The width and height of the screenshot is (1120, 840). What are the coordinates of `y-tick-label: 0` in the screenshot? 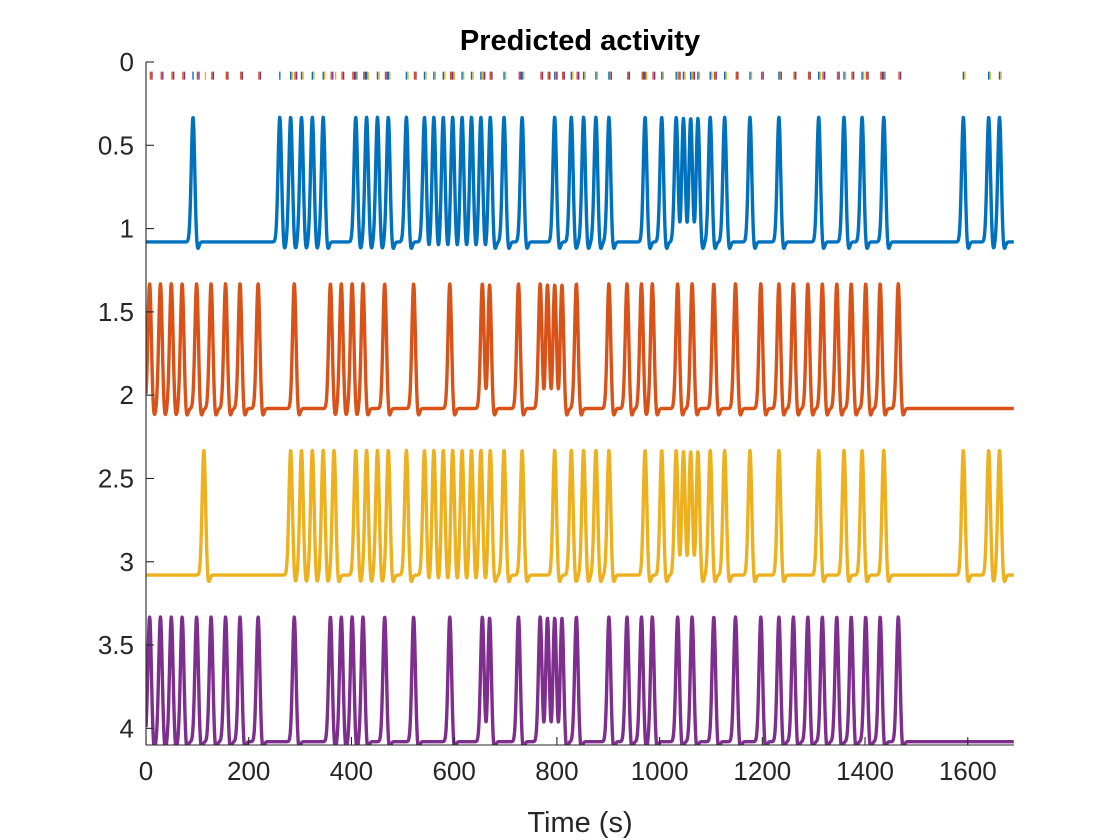 It's located at (127, 62).